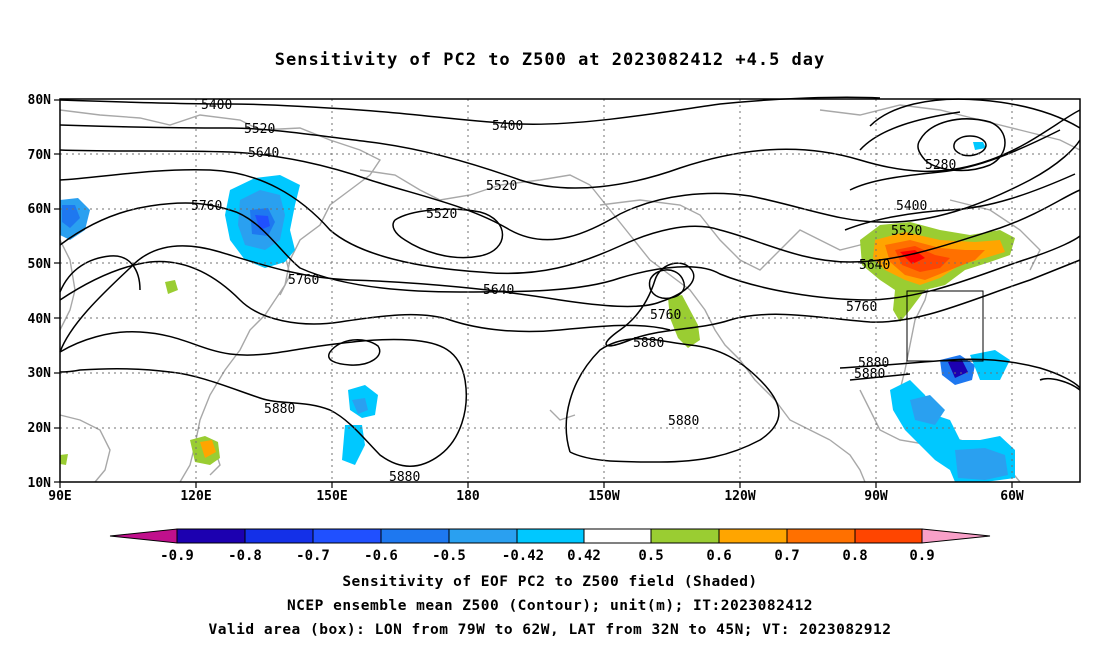 The width and height of the screenshot is (1100, 650). Describe the element at coordinates (1012, 496) in the screenshot. I see `lon-label: 60W` at that location.